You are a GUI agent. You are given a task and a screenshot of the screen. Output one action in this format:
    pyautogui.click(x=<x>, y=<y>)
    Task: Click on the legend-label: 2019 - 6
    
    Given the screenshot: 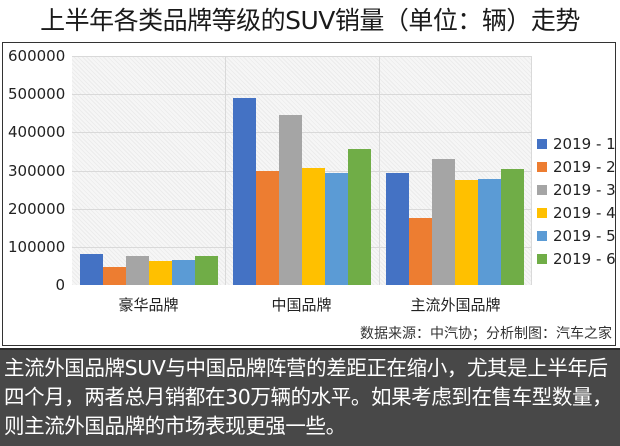 What is the action you would take?
    pyautogui.click(x=584, y=258)
    